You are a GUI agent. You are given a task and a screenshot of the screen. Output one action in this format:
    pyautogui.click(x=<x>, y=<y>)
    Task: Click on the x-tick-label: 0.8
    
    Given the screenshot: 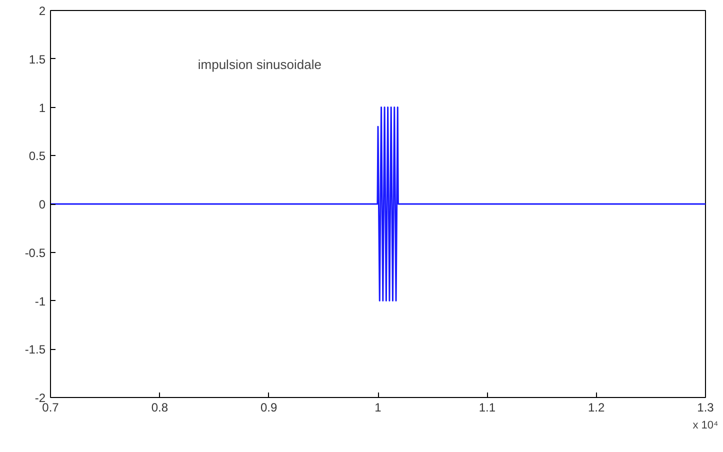 What is the action you would take?
    pyautogui.click(x=159, y=407)
    